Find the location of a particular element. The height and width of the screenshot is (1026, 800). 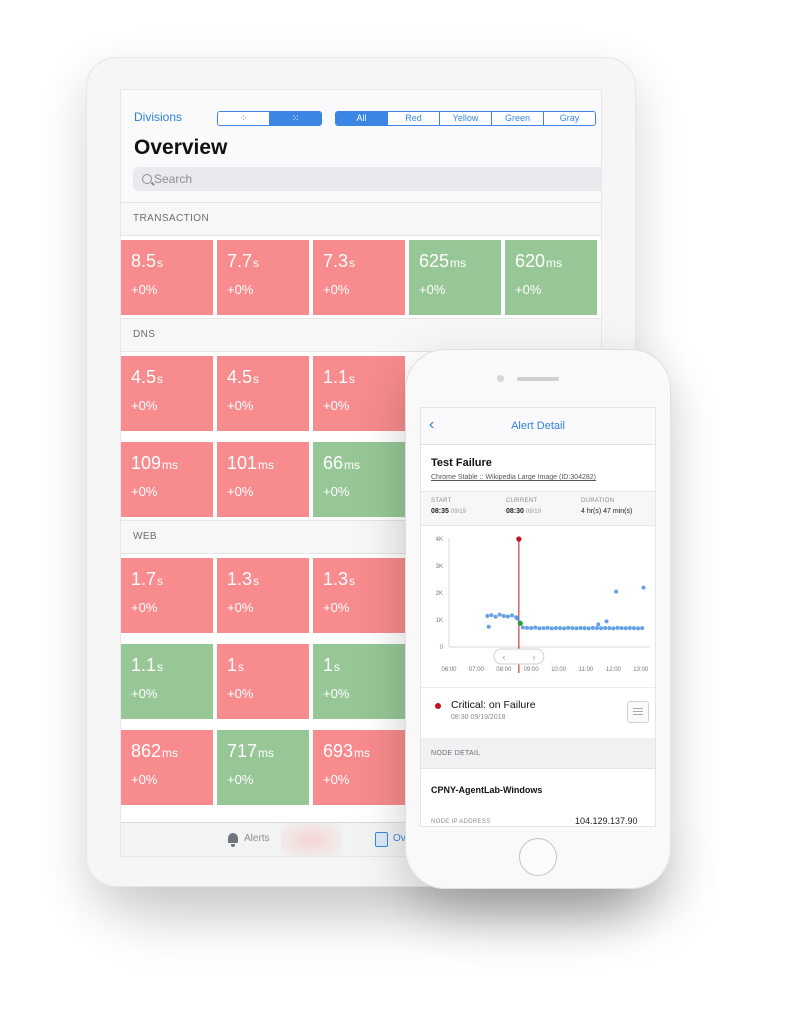

metric-number: 4.5 is located at coordinates (144, 377).